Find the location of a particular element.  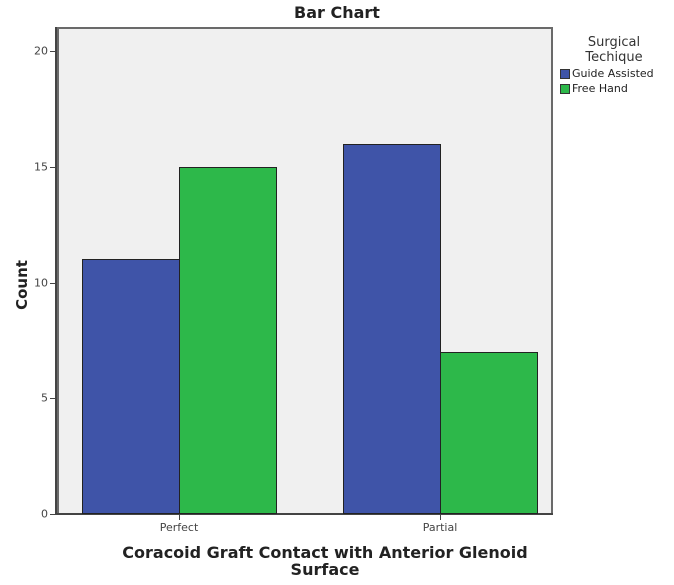

legend-item: Free Hand is located at coordinates (617, 88).